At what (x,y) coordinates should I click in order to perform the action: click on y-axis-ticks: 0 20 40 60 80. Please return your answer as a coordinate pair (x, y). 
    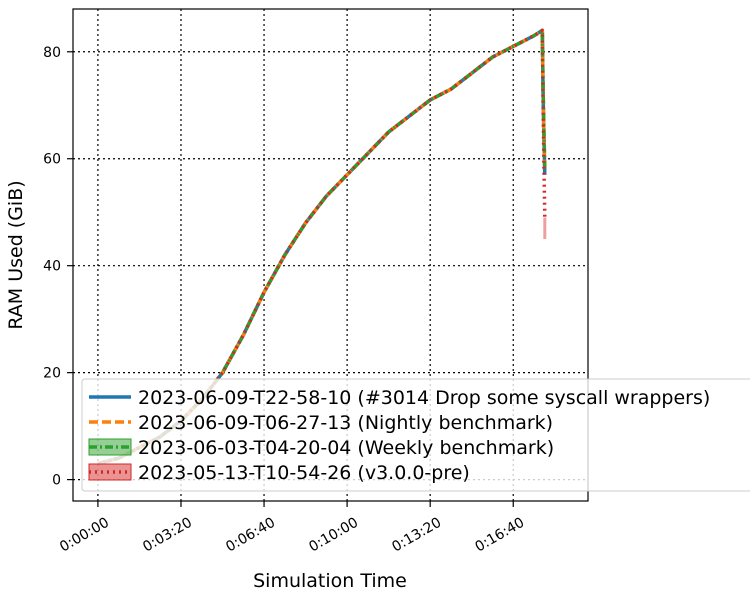
    Looking at the image, I should click on (58, 267).